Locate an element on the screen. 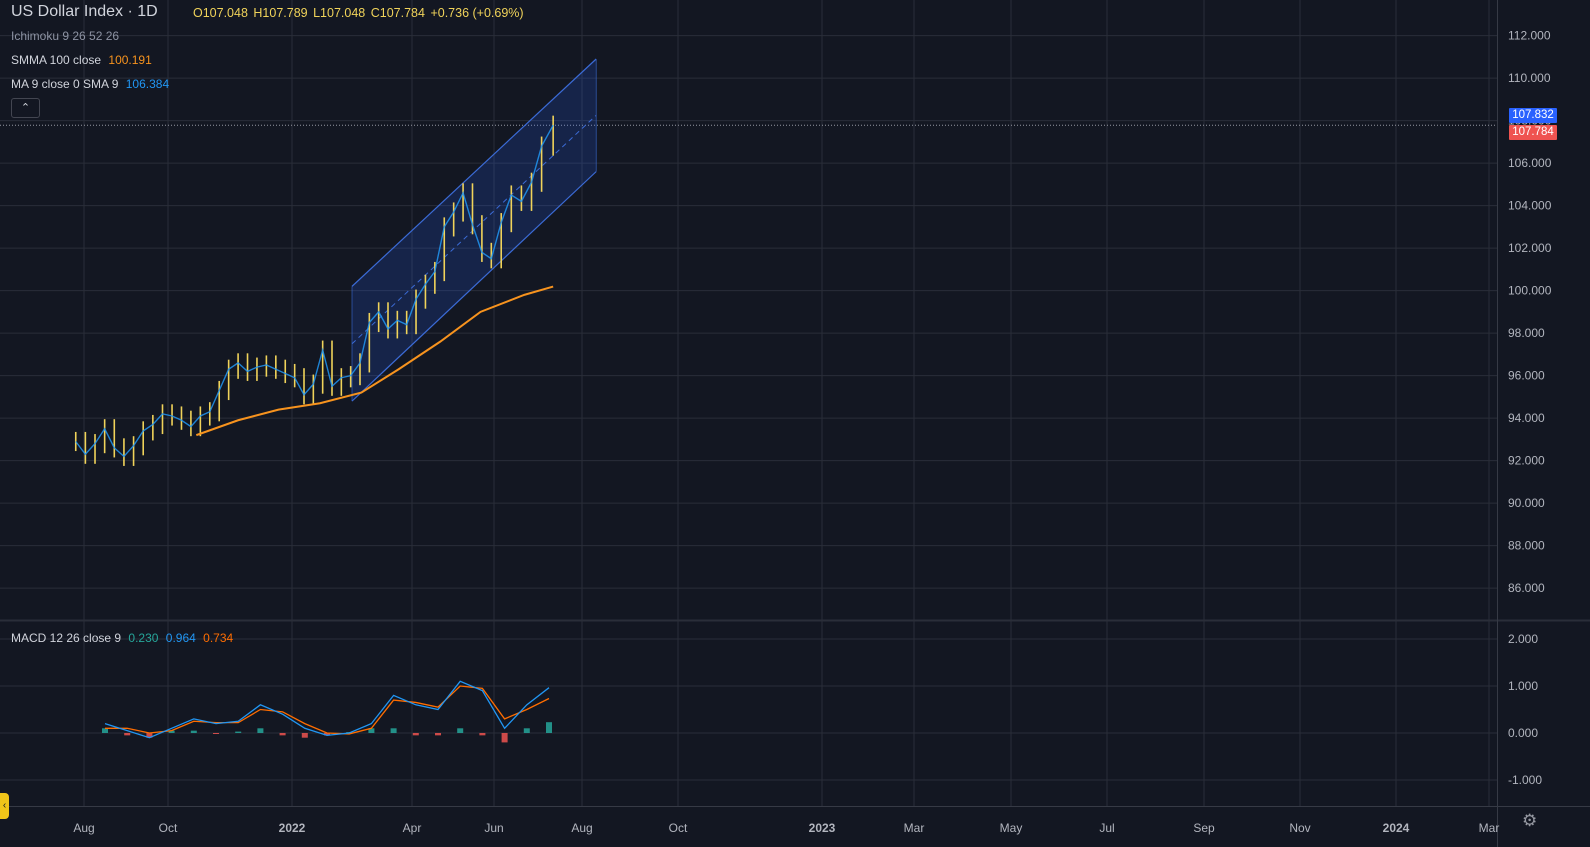 The width and height of the screenshot is (1590, 847). time-tick-label: 2023 is located at coordinates (822, 828).